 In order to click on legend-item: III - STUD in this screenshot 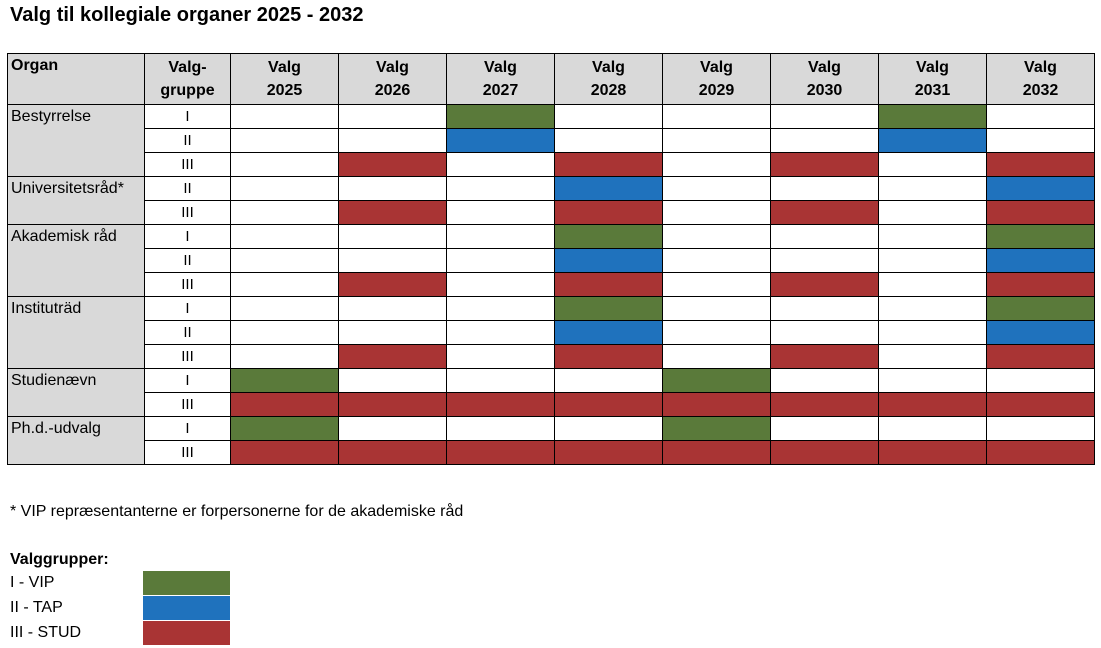, I will do `click(125, 633)`.